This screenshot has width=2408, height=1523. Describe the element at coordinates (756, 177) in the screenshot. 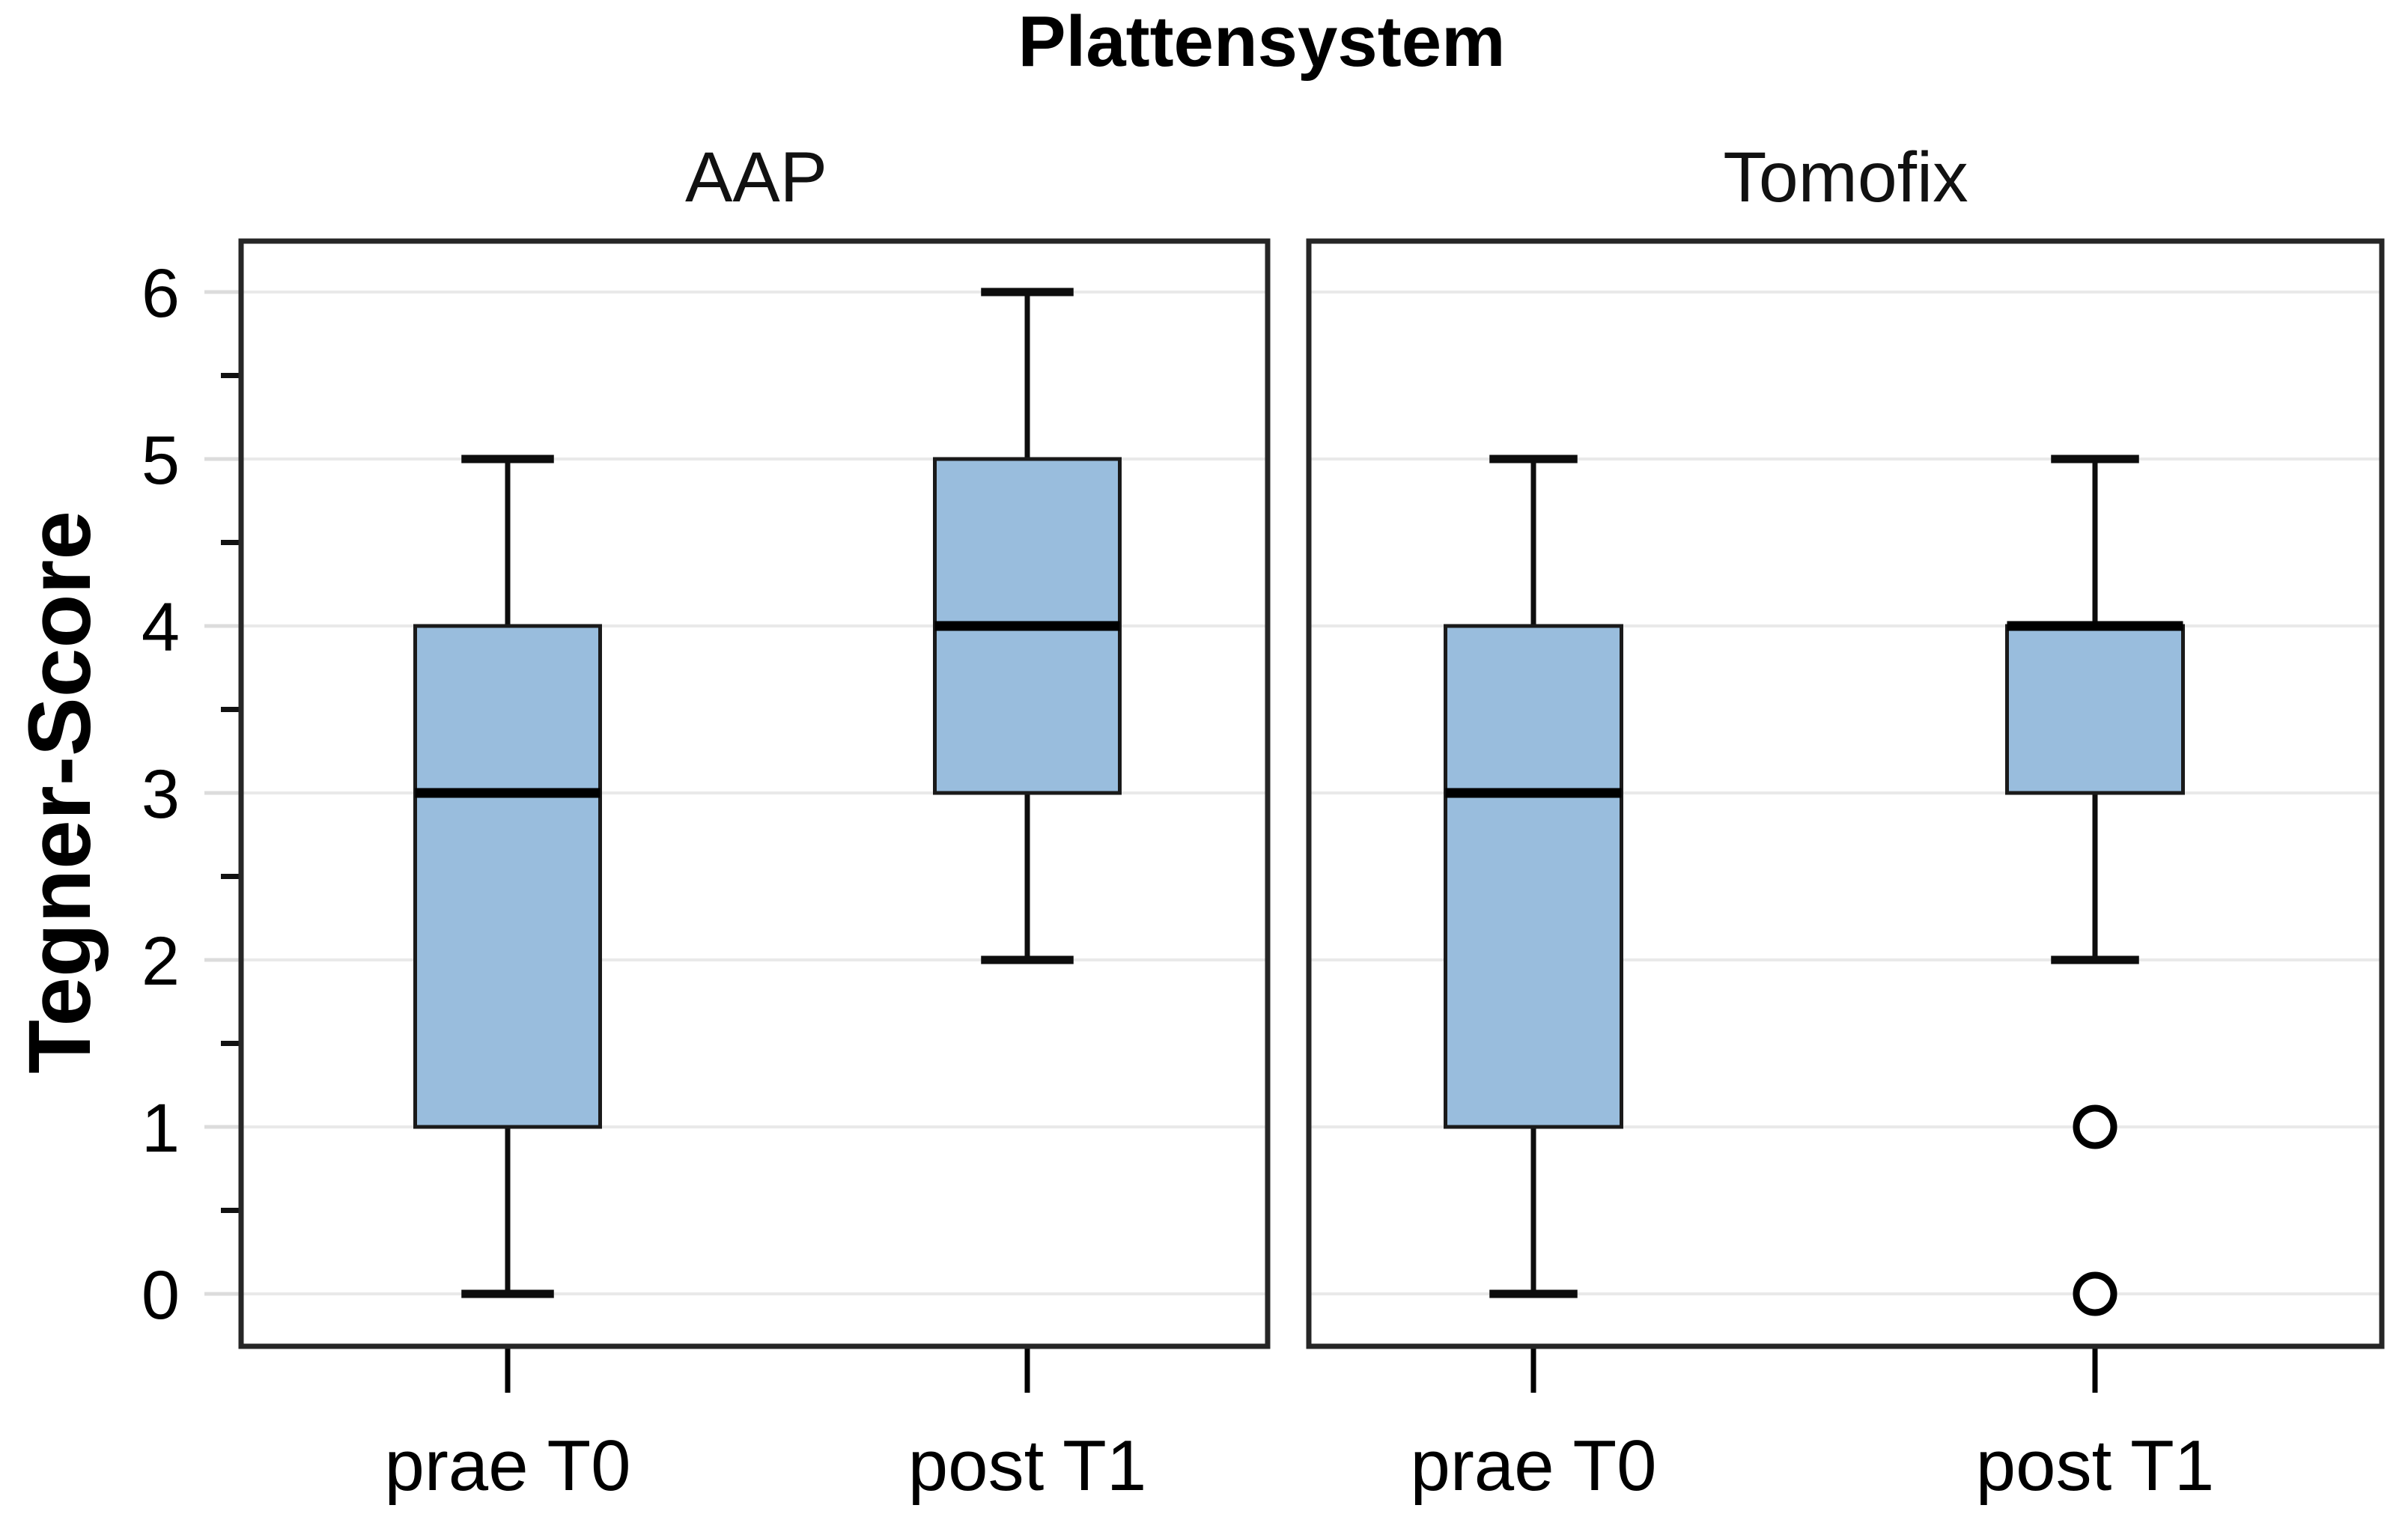

I see `panel-title-aap: AAP` at that location.